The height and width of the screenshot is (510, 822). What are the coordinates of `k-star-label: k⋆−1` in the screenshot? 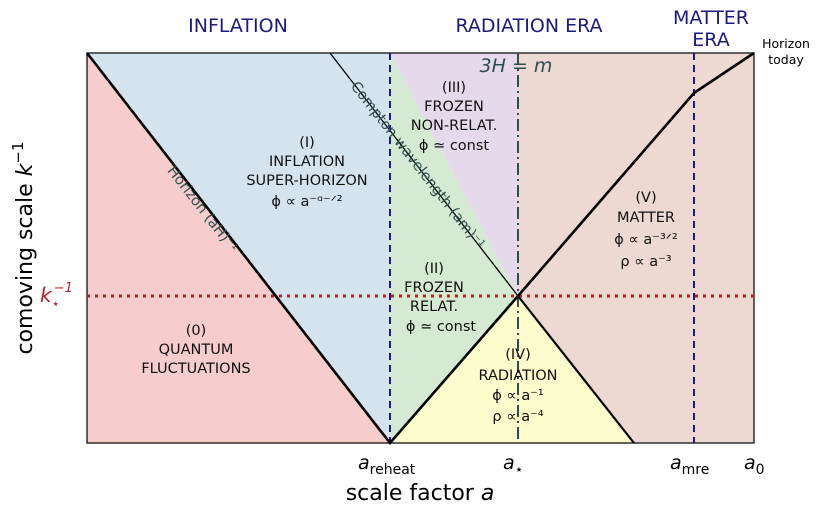 It's located at (56, 296).